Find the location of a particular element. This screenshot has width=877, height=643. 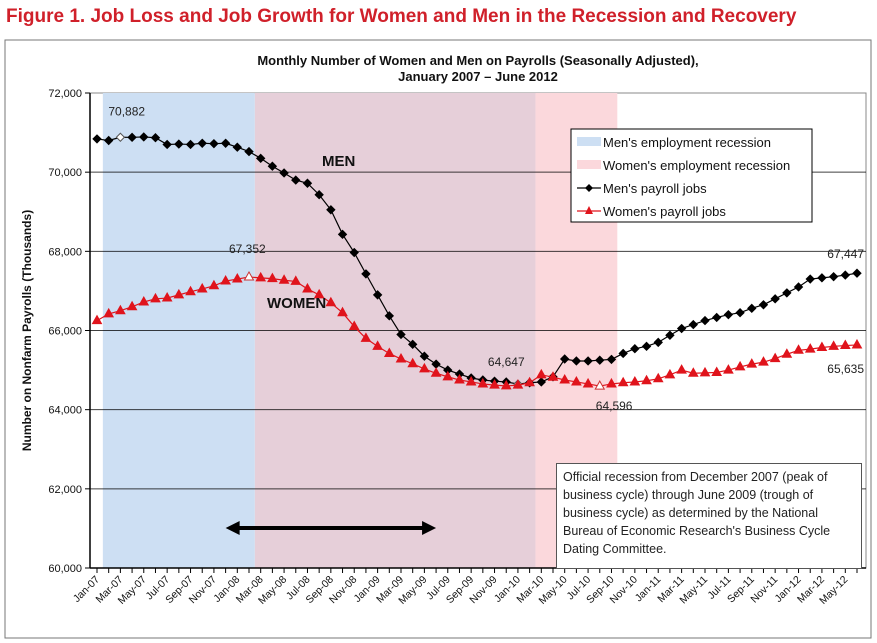

legend-entry: Men's employment recession is located at coordinates (687, 142).